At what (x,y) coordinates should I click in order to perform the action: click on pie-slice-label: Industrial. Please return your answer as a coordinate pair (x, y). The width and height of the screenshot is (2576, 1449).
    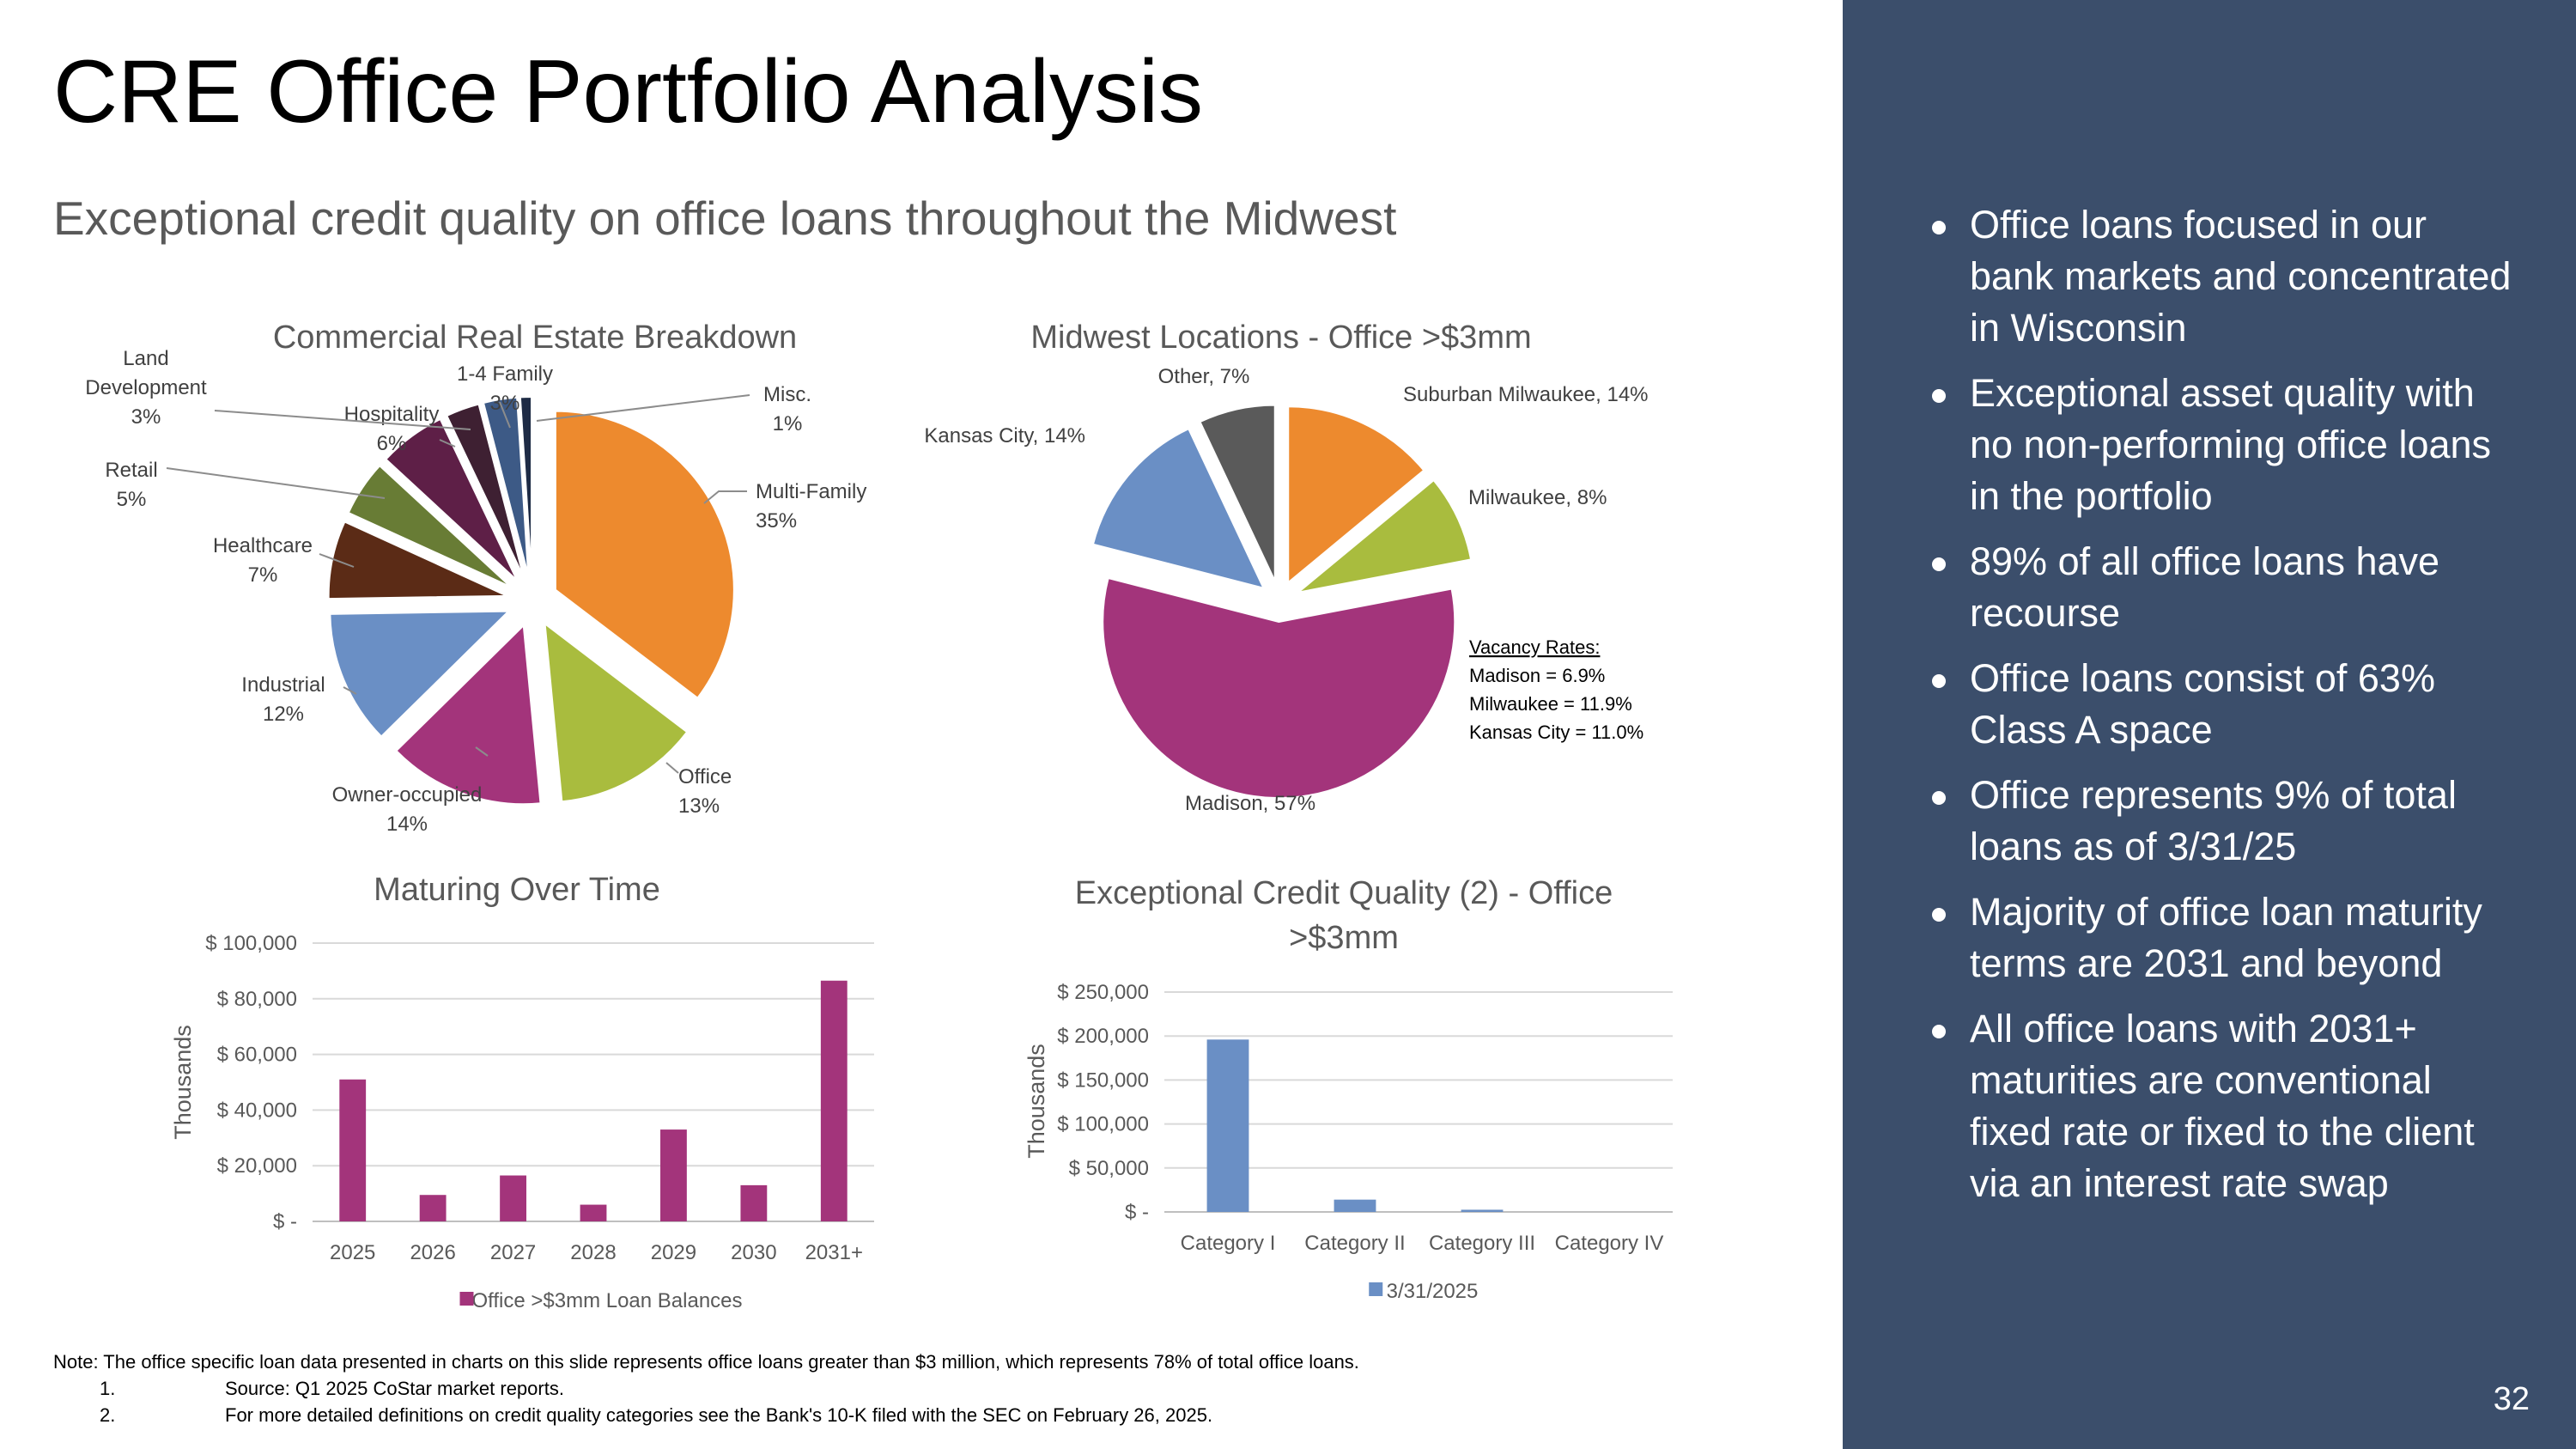
    Looking at the image, I should click on (283, 685).